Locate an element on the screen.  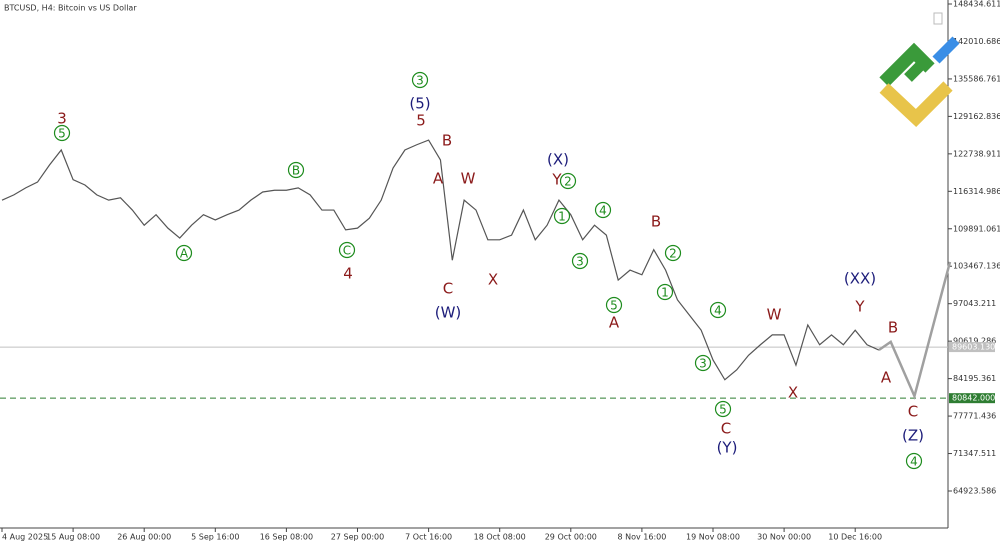
wave-label: (XX) is located at coordinates (860, 279).